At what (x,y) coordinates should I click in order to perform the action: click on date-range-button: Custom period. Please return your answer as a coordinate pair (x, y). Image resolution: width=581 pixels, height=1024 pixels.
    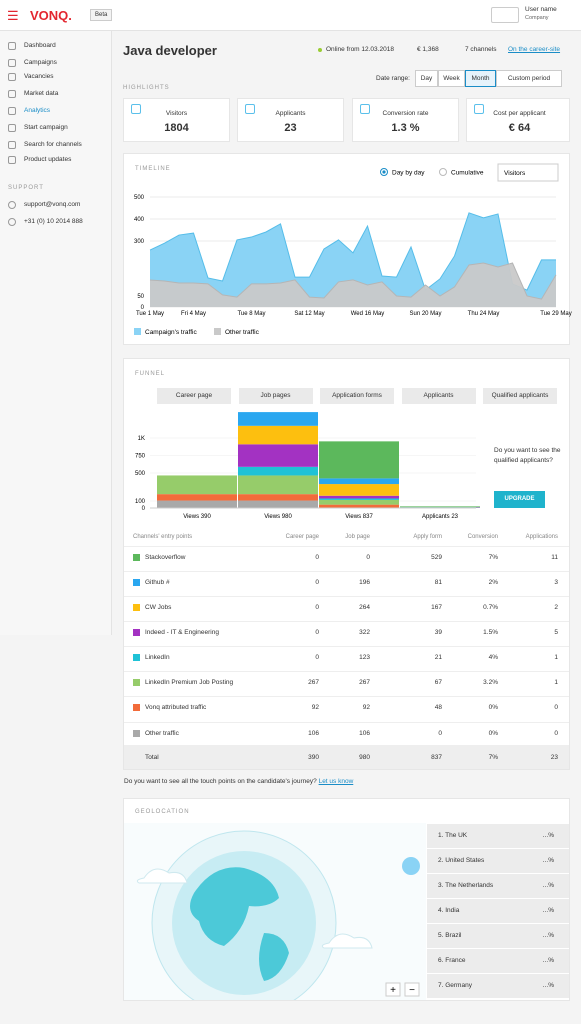
    Looking at the image, I should click on (529, 78).